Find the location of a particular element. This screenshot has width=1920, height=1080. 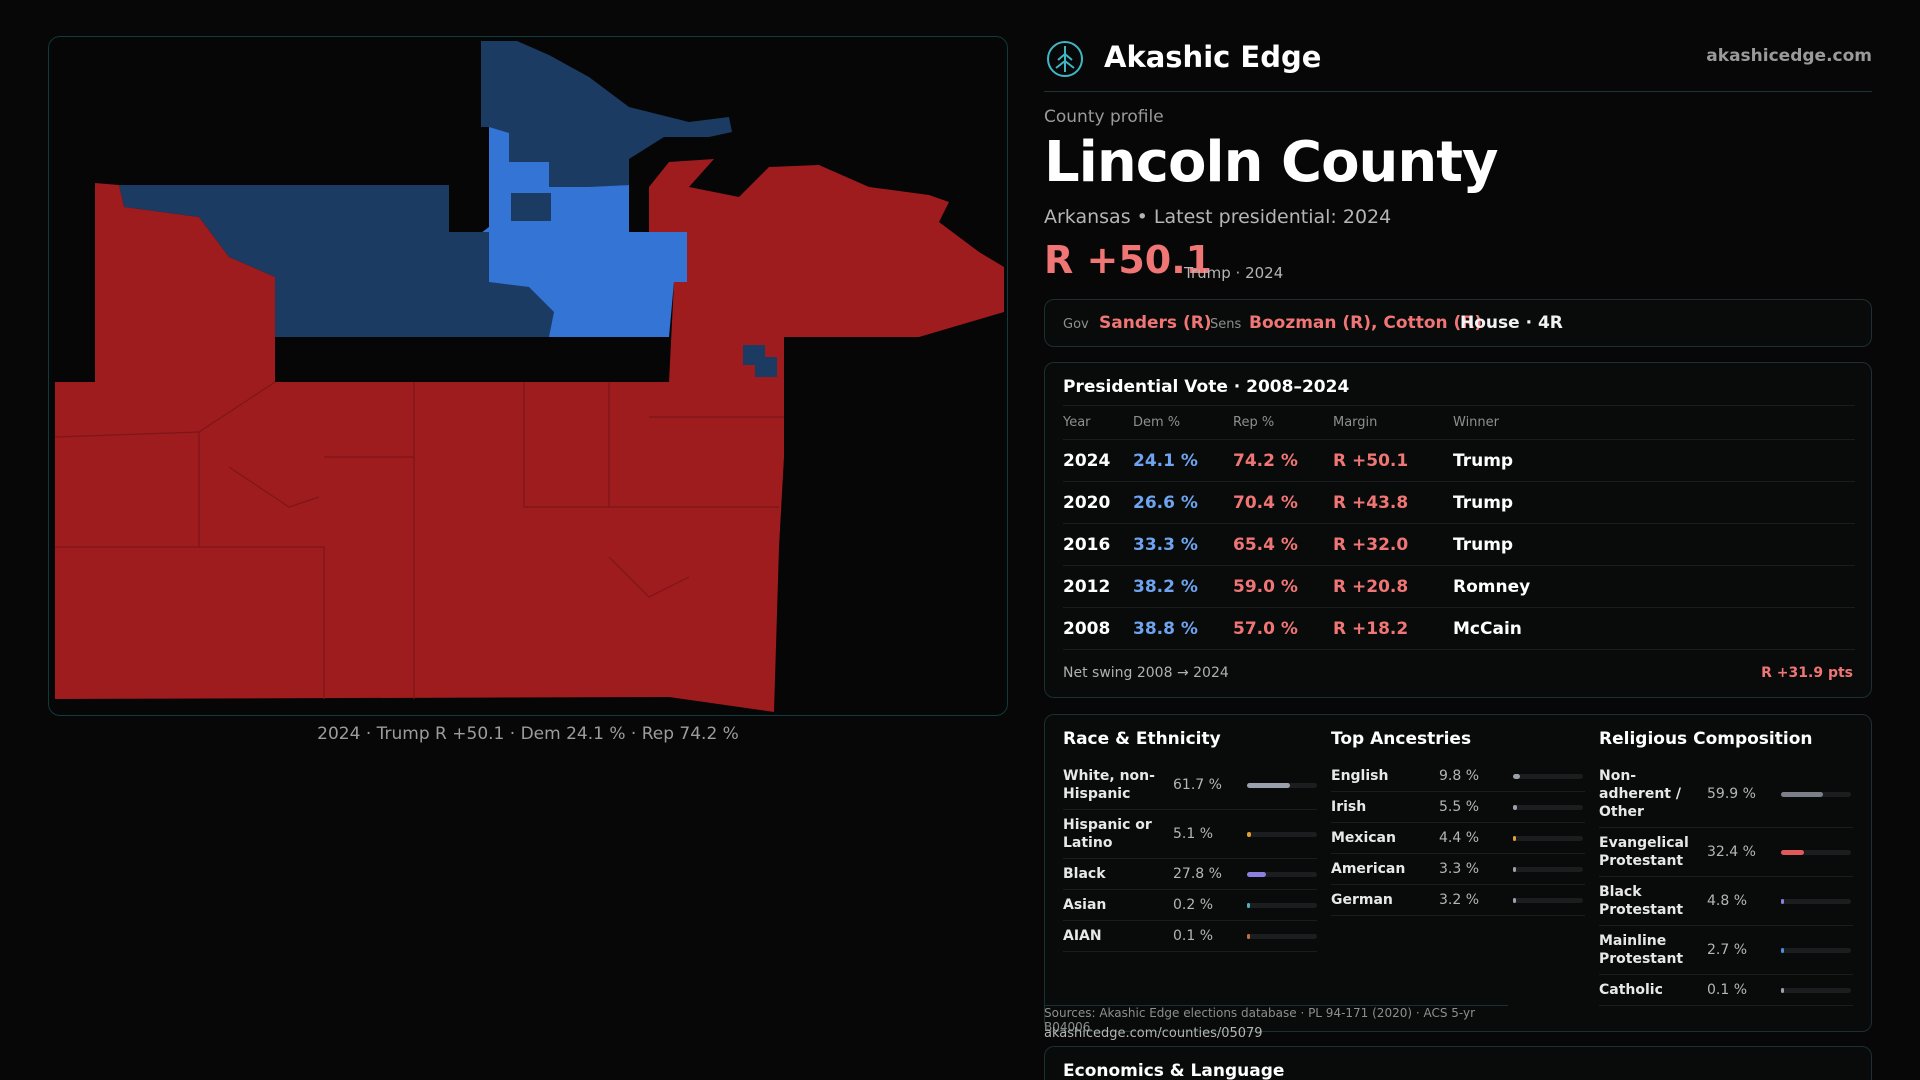

religion-title: Religious Composition is located at coordinates (1706, 739).